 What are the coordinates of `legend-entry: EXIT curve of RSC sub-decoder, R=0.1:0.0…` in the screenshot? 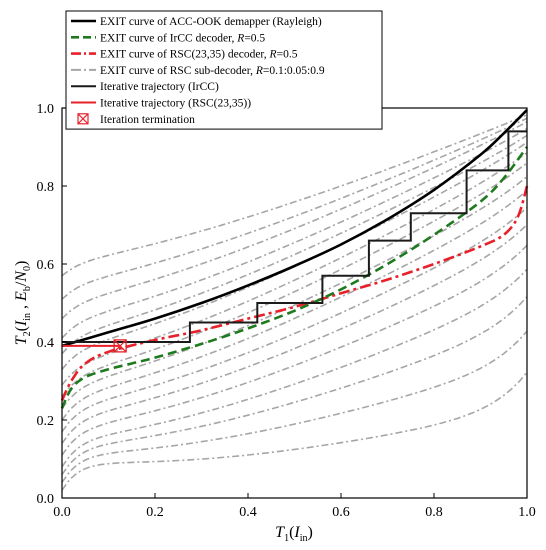 It's located at (198, 71).